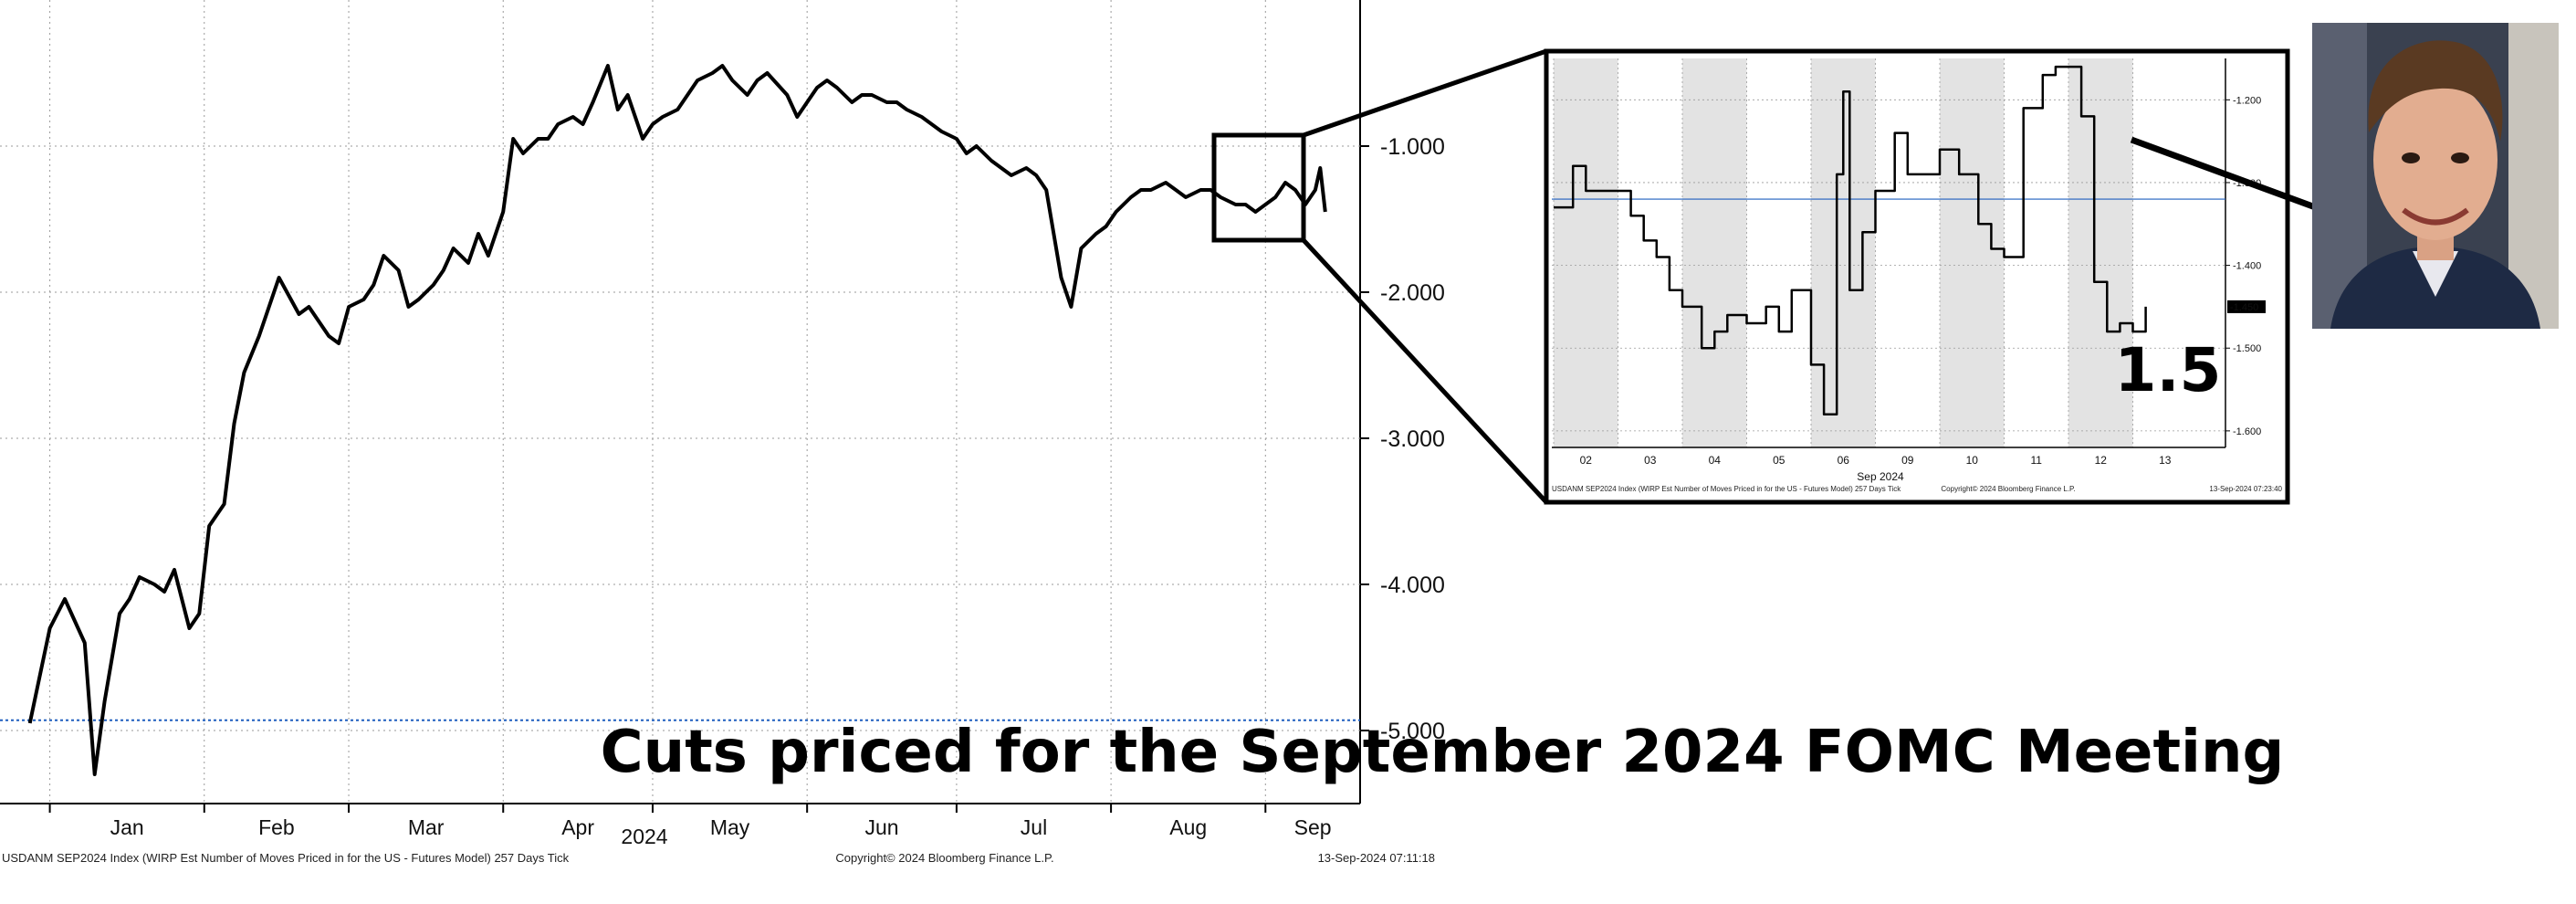  I want to click on person-portrait-icon, so click(2435, 176).